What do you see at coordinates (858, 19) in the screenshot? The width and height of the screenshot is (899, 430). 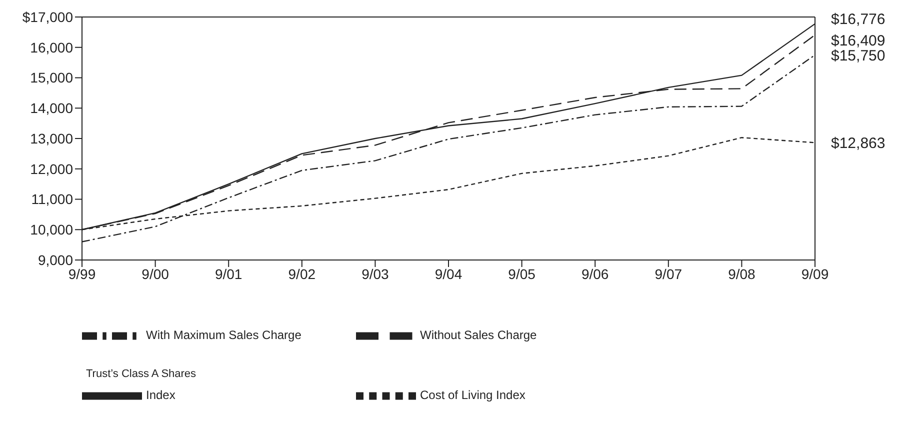 I see `annotation: $16,776` at bounding box center [858, 19].